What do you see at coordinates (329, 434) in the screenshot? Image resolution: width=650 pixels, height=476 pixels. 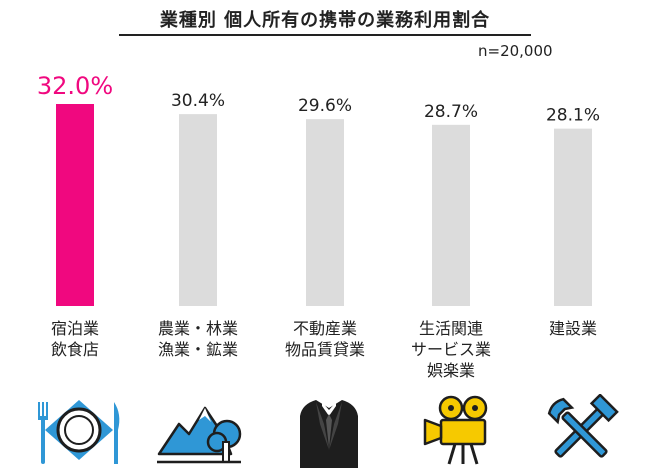 I see `suit-icon` at bounding box center [329, 434].